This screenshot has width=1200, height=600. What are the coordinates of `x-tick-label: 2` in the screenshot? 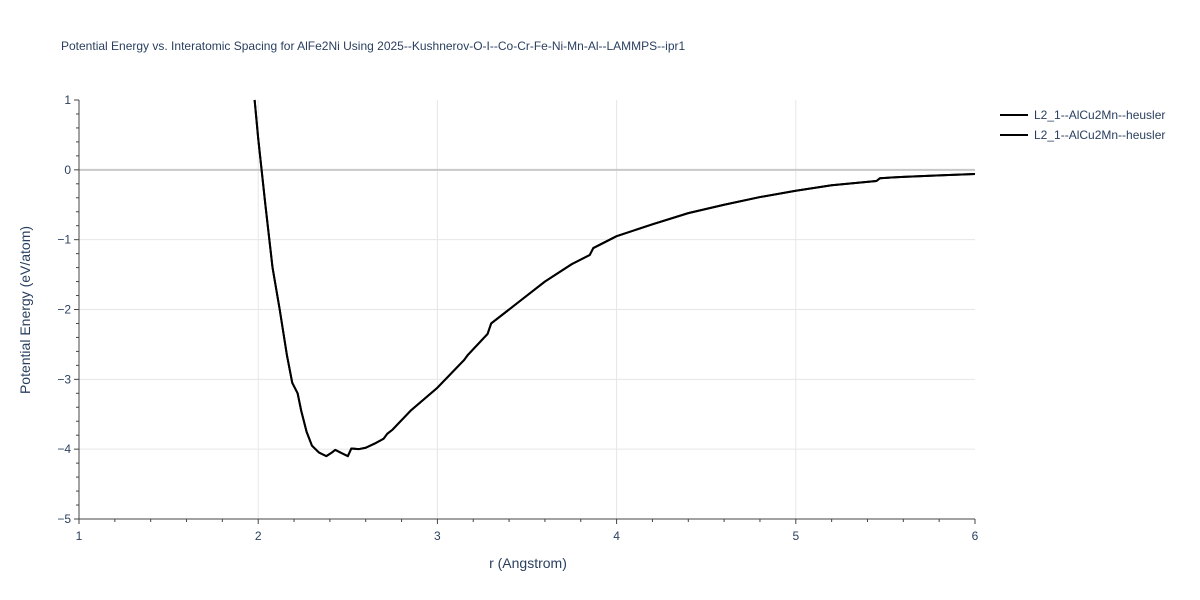 It's located at (258, 536).